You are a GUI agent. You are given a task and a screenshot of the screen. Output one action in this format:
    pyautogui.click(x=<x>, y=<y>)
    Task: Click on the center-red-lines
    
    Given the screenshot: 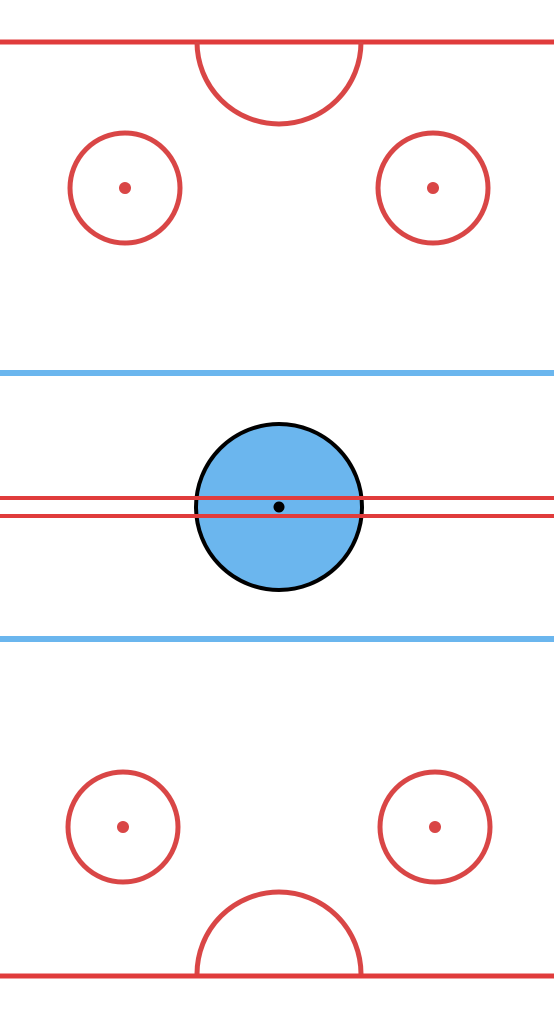 What is the action you would take?
    pyautogui.click(x=277, y=507)
    